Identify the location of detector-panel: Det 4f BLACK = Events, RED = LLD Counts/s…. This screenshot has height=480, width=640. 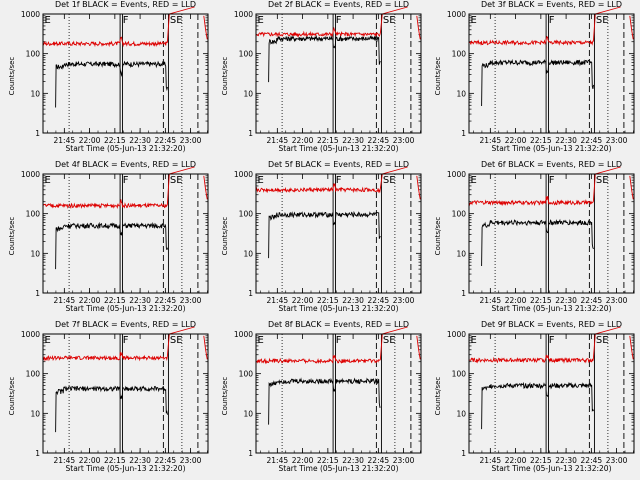
(106, 240).